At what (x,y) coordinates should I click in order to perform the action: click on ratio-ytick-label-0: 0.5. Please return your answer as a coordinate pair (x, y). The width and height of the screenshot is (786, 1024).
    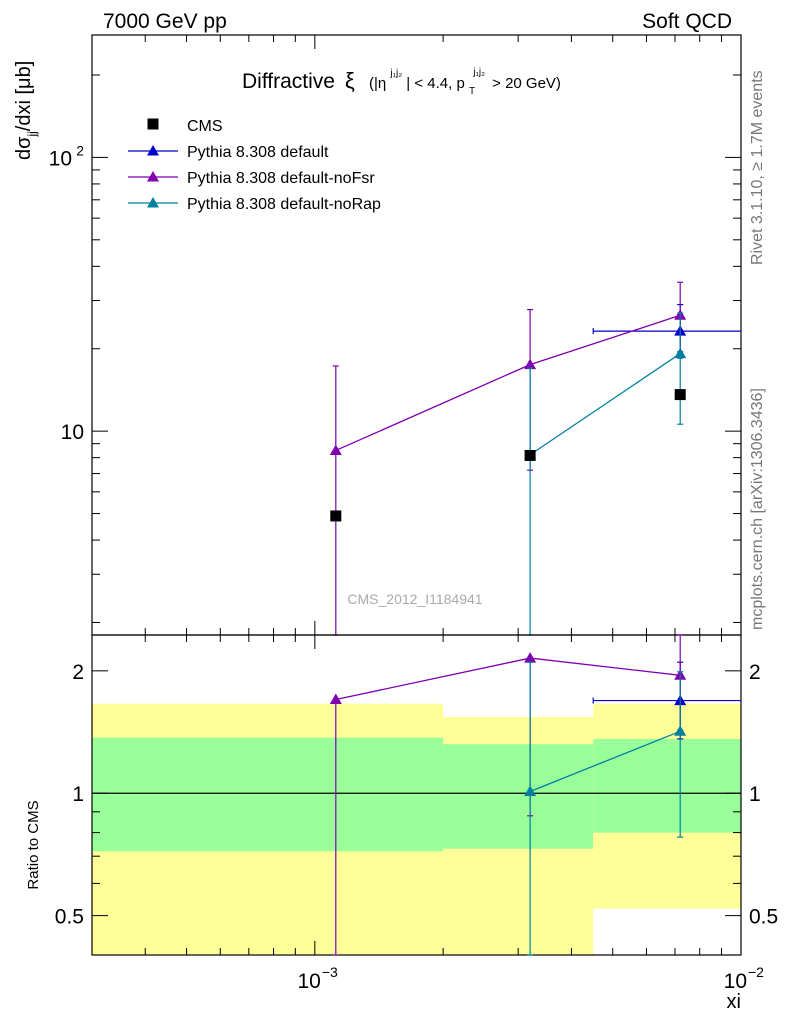
    Looking at the image, I should click on (69, 917).